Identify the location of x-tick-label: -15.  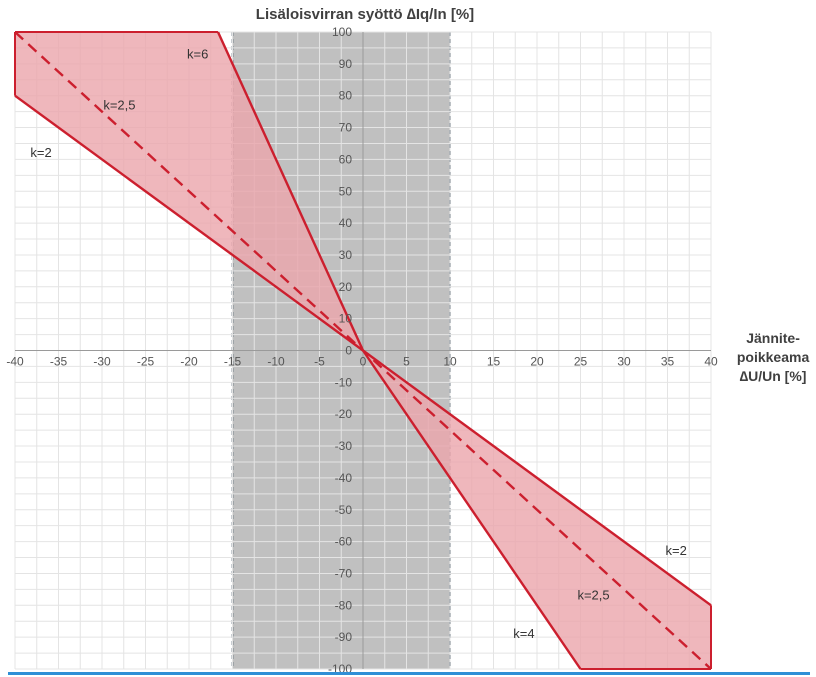
(233, 362).